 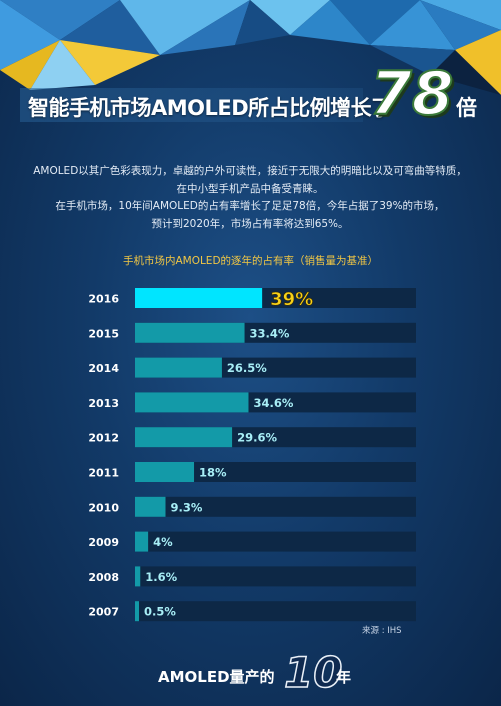 I want to click on value-label: 39%, so click(x=291, y=299).